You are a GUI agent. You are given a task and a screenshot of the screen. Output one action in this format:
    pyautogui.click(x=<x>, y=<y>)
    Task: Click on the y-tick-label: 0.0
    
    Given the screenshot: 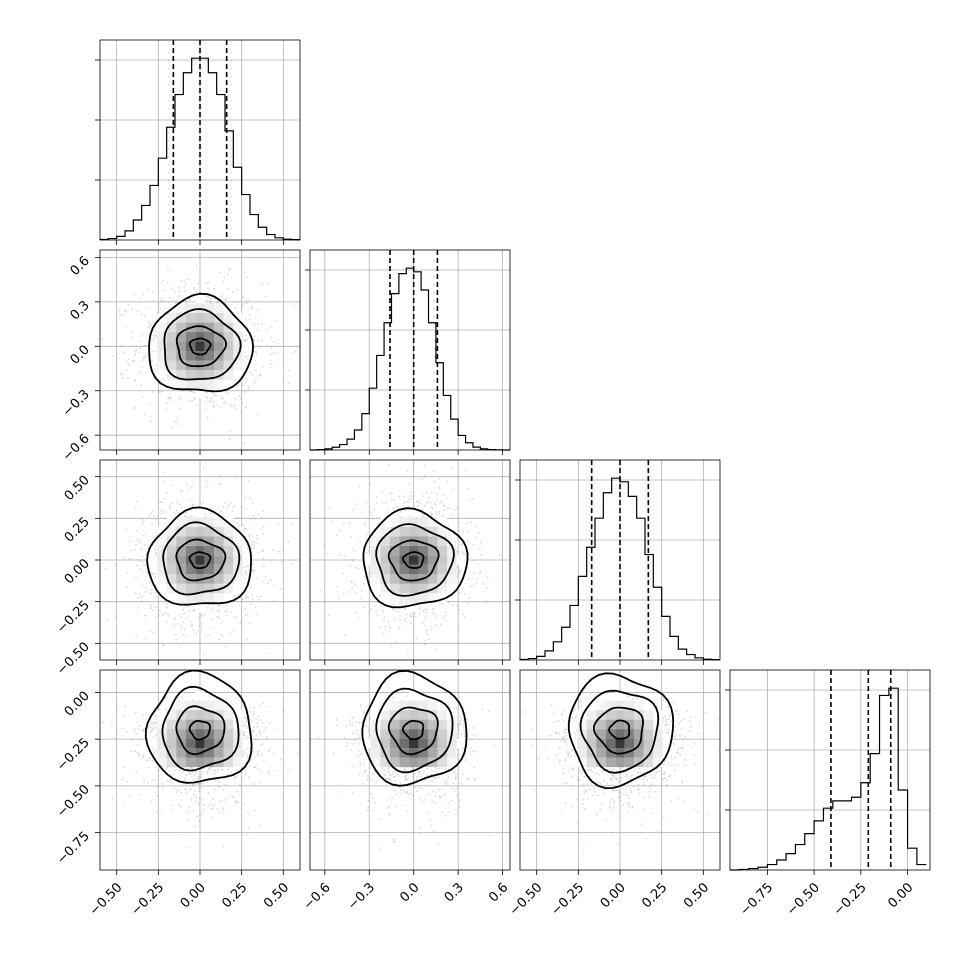 What is the action you would take?
    pyautogui.click(x=80, y=355)
    